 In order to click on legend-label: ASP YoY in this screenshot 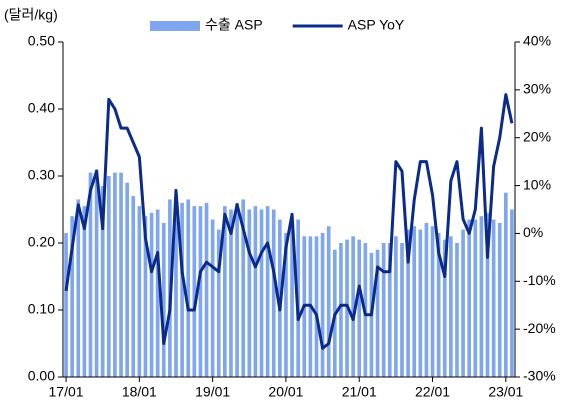, I will do `click(376, 25)`.